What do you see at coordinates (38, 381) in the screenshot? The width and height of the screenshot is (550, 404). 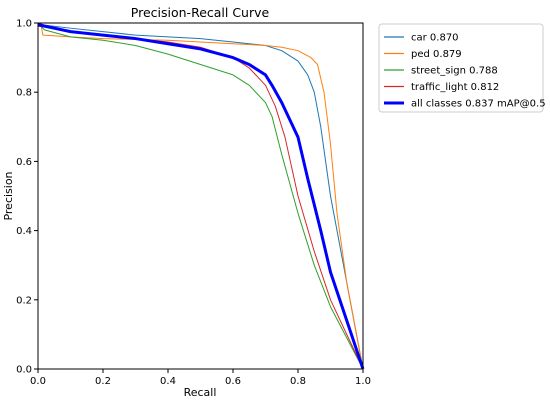 I see `x-tick-label: 0.0` at bounding box center [38, 381].